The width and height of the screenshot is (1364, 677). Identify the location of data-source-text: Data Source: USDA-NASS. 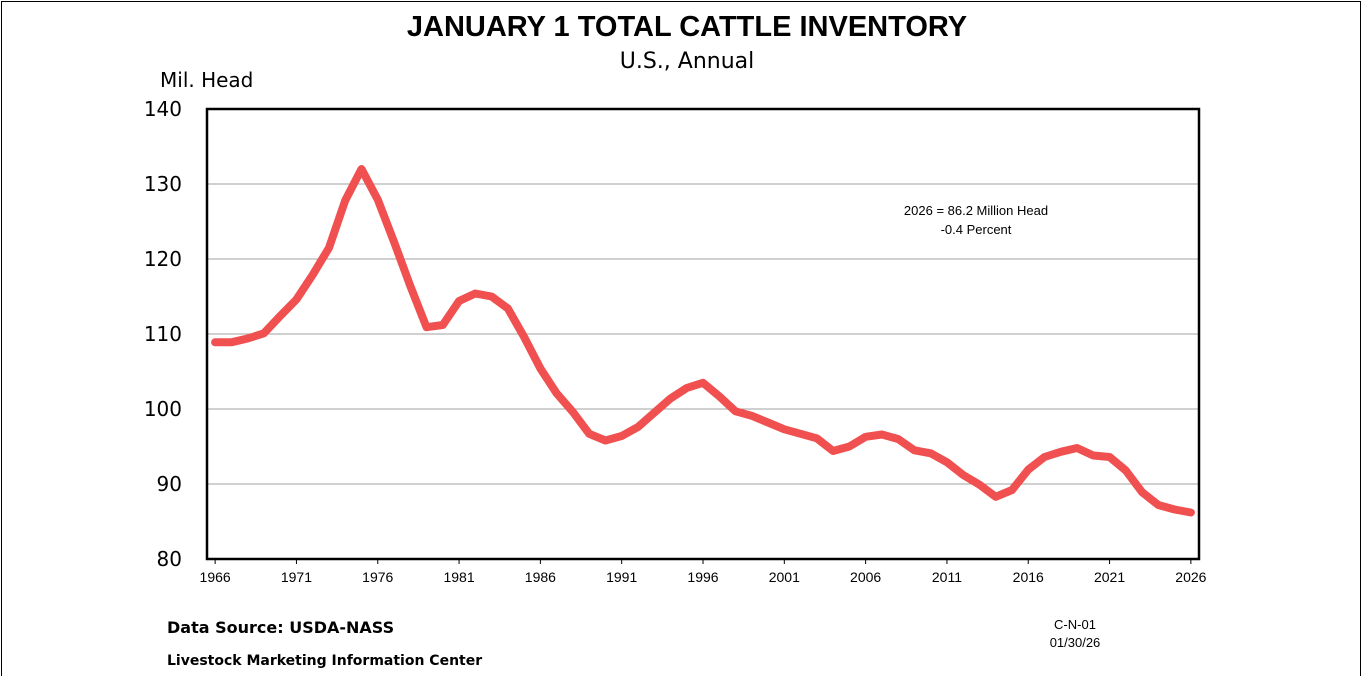
(280, 627).